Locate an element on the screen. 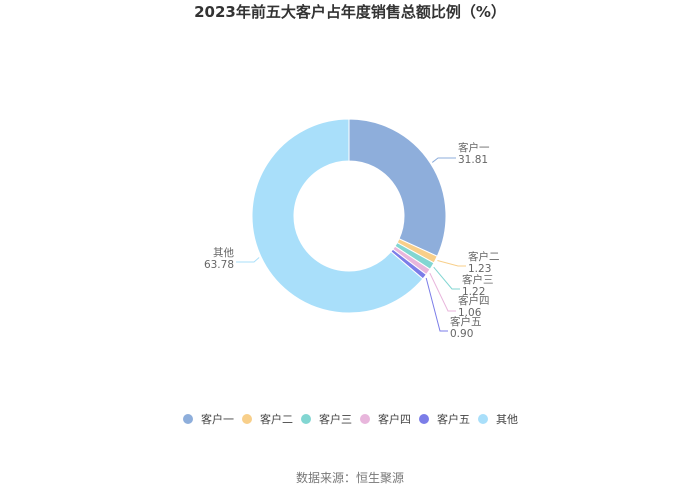 The image size is (700, 494). legend-label-1: 客户一 is located at coordinates (217, 419).